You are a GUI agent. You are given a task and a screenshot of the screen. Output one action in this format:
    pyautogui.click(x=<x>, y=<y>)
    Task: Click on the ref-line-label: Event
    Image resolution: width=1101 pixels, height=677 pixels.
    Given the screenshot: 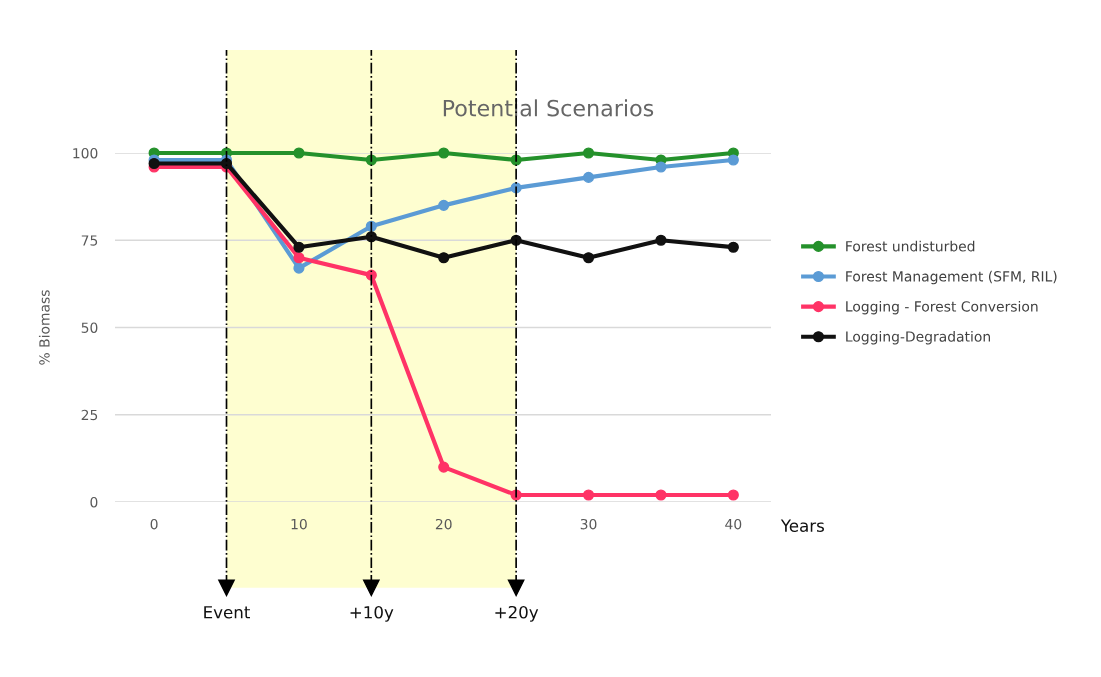 What is the action you would take?
    pyautogui.click(x=227, y=612)
    